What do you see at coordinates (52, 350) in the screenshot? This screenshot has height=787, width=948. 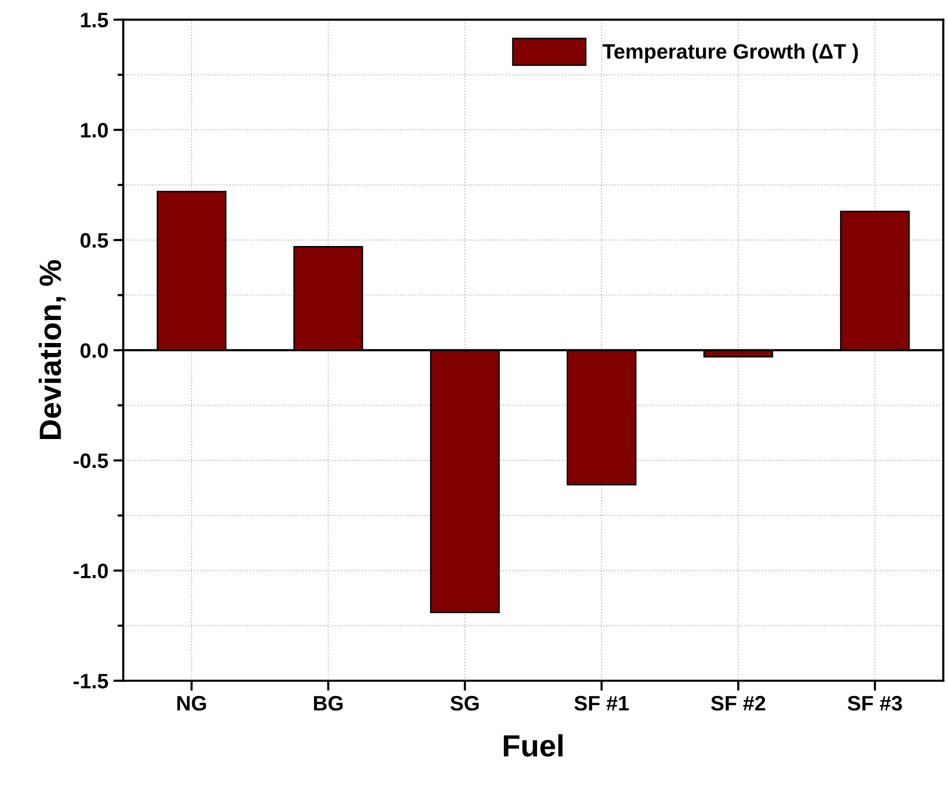 I see `y-axis-title: Deviation, %` at bounding box center [52, 350].